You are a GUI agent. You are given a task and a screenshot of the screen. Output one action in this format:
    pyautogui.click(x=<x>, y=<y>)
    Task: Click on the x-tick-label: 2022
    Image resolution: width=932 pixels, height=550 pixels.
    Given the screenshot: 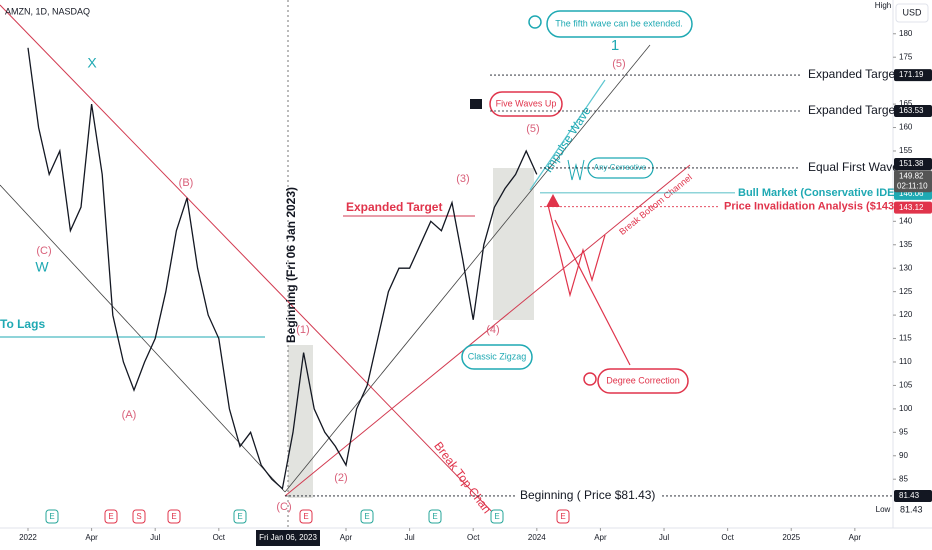 What is the action you would take?
    pyautogui.click(x=28, y=537)
    